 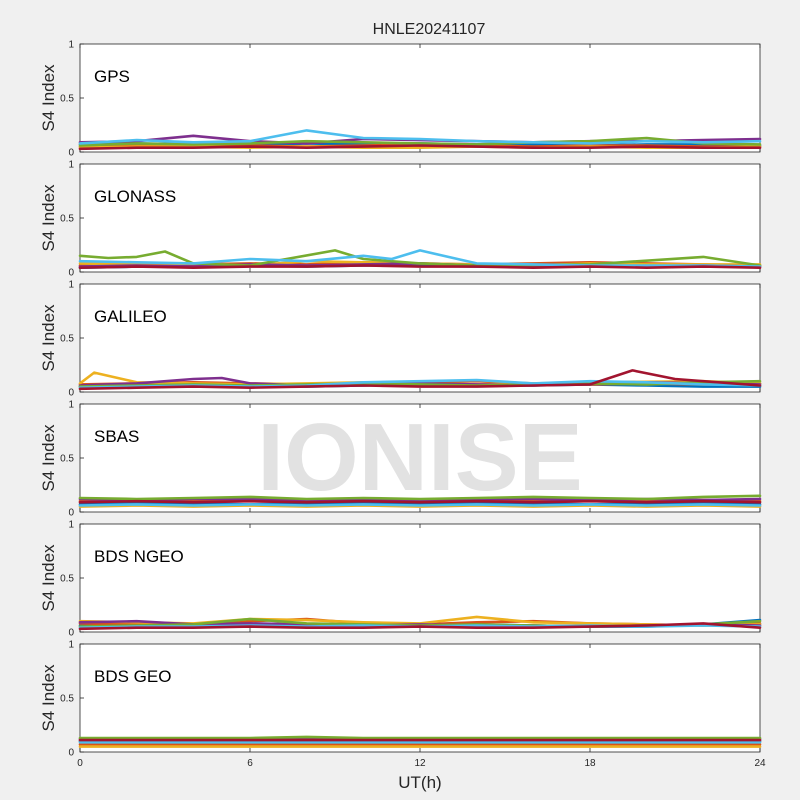 What do you see at coordinates (400, 339) in the screenshot?
I see `panel-2: 0 0.5 1 S4 Index GALILEO` at bounding box center [400, 339].